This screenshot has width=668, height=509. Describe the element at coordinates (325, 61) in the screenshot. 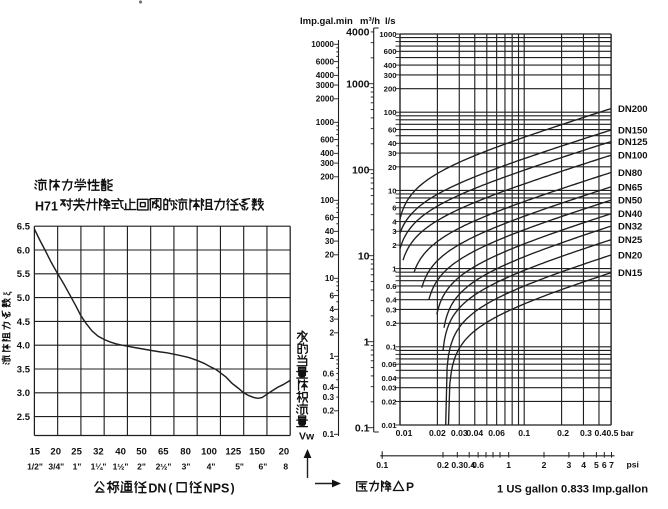

I see `svg-text: 6000` at that location.